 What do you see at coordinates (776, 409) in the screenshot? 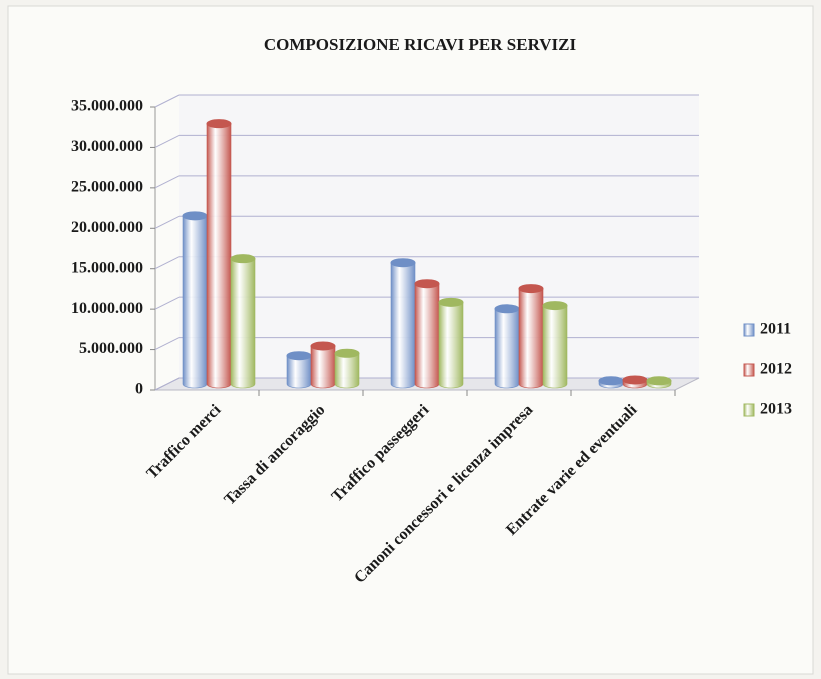
I see `legend-label: 2013` at bounding box center [776, 409].